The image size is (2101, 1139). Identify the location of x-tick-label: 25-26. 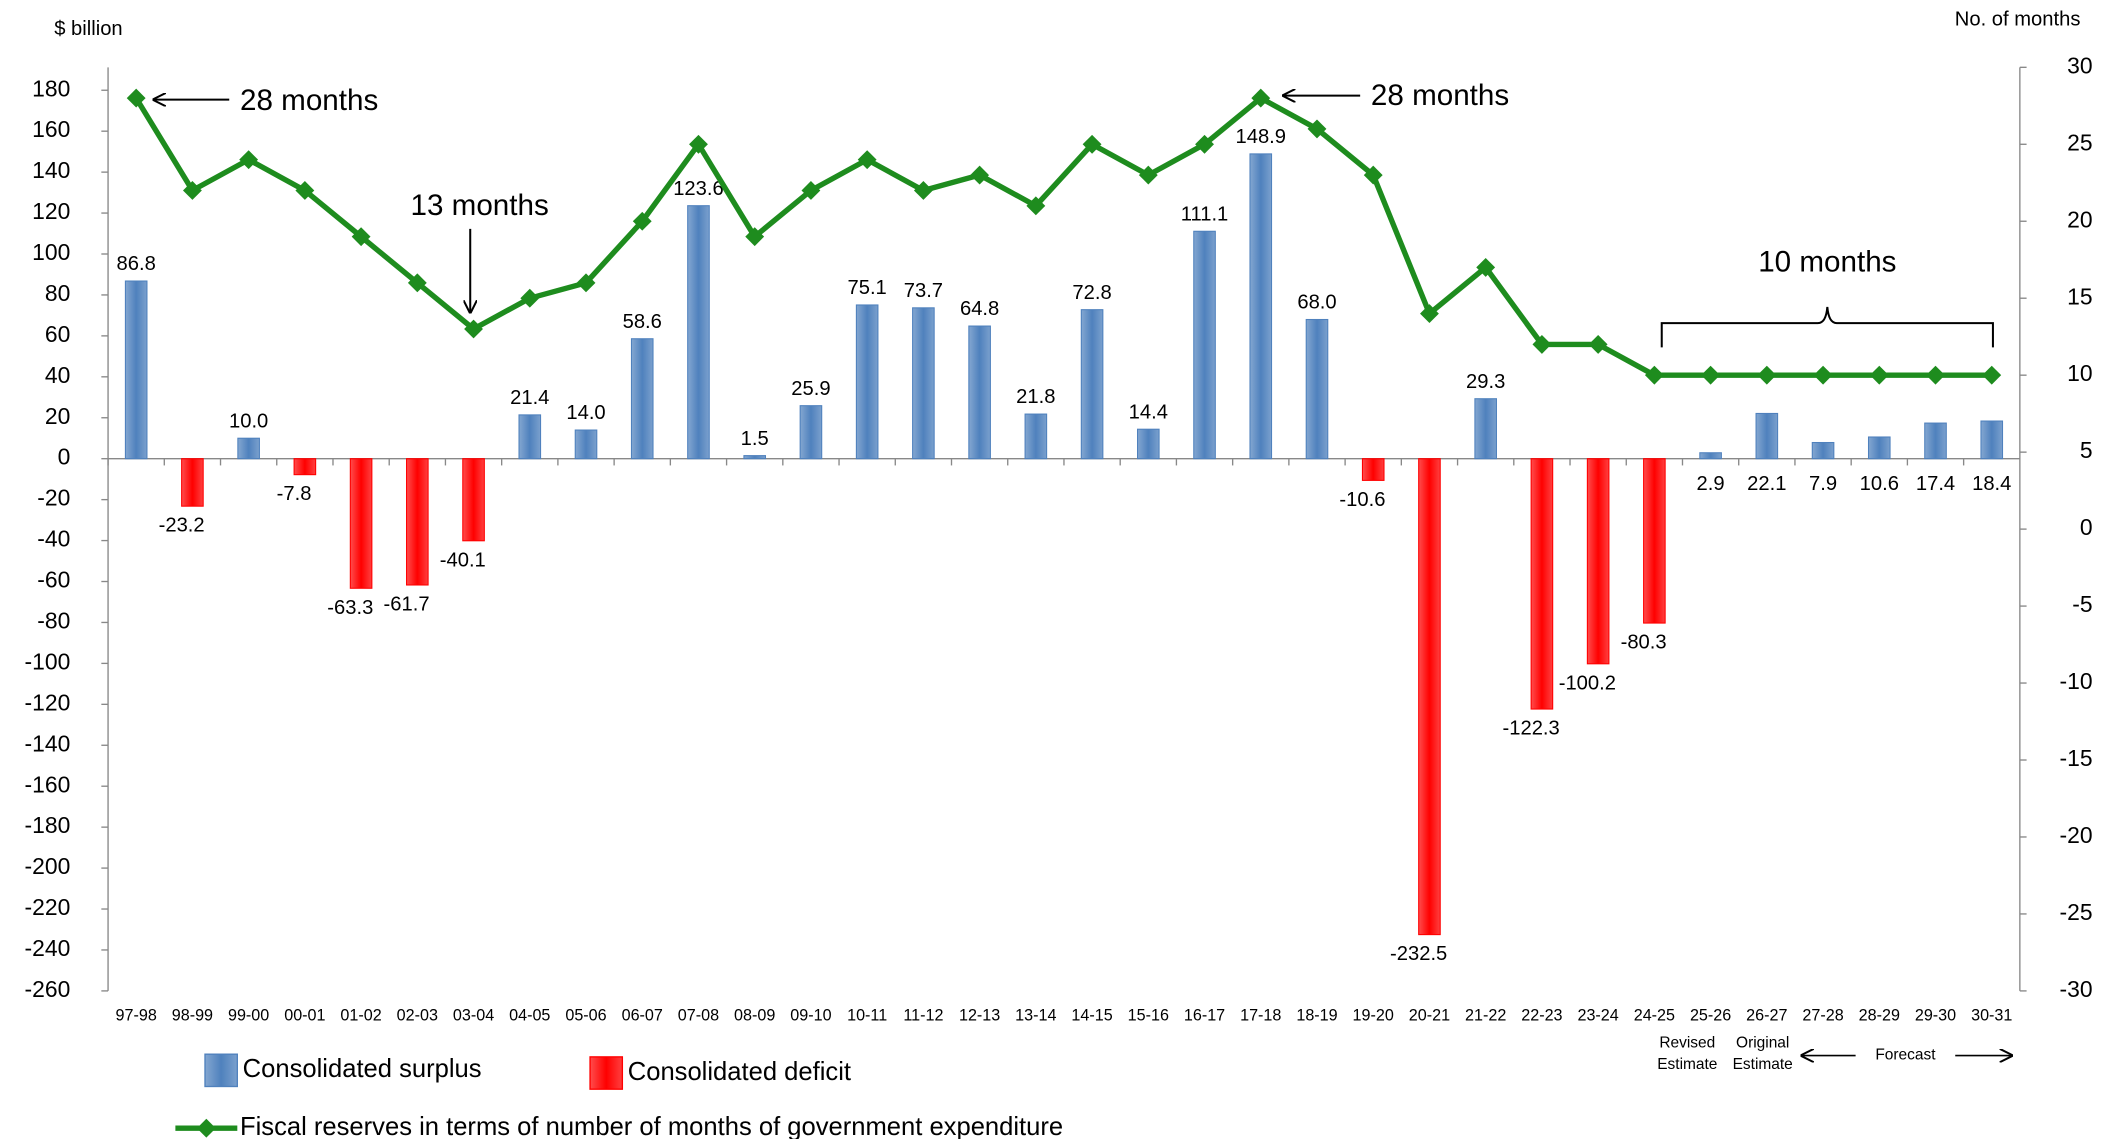
(1710, 1016).